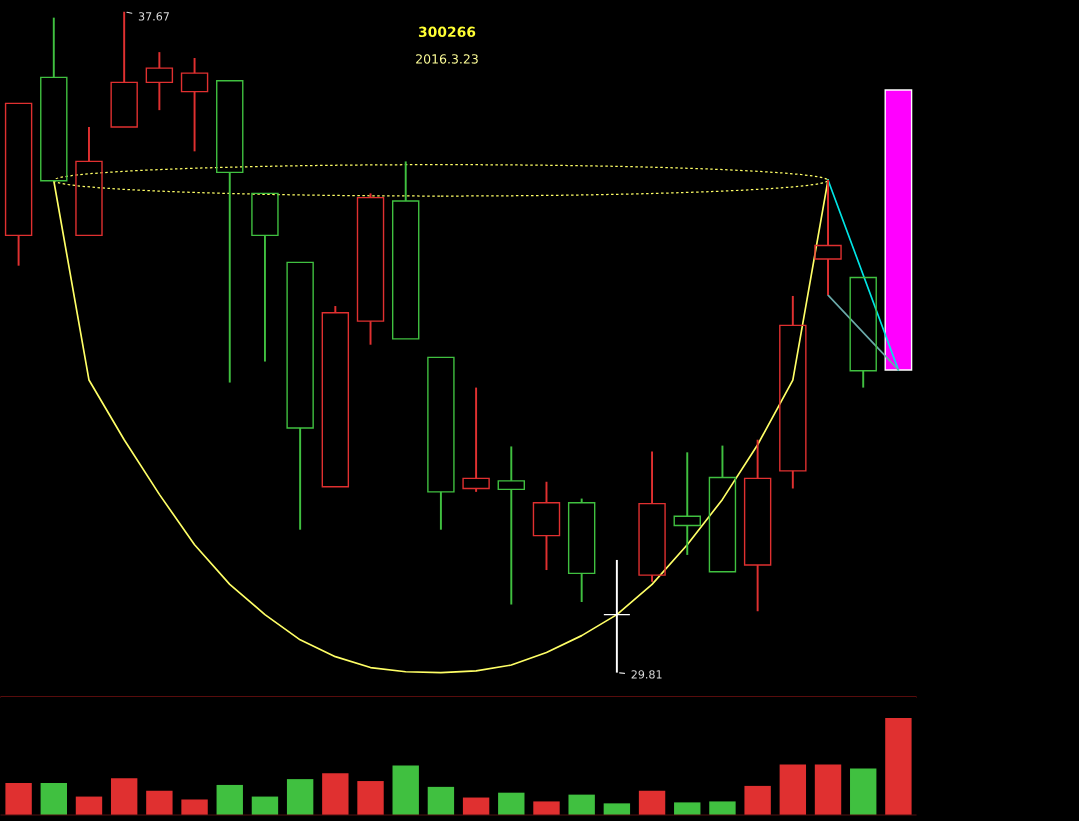 The width and height of the screenshot is (1079, 821). I want to click on annotation: 29.81, so click(646, 674).